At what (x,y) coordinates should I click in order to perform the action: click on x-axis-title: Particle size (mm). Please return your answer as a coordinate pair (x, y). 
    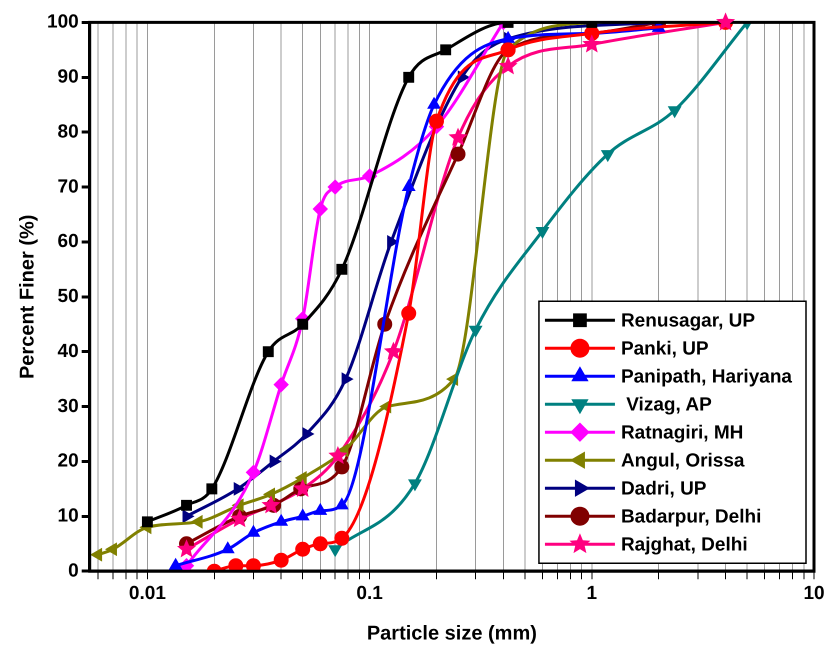
    Looking at the image, I should click on (451, 633).